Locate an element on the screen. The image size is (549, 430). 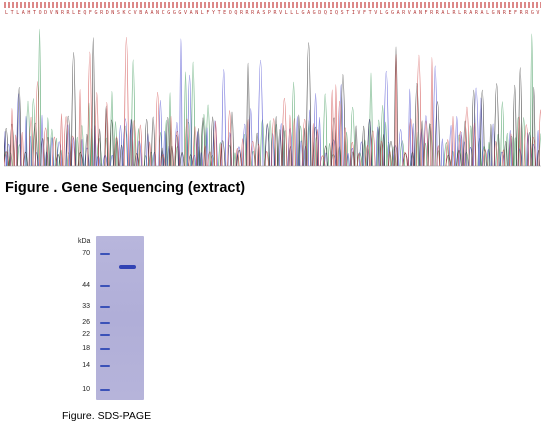
sequence-letter: G is located at coordinates (392, 13).